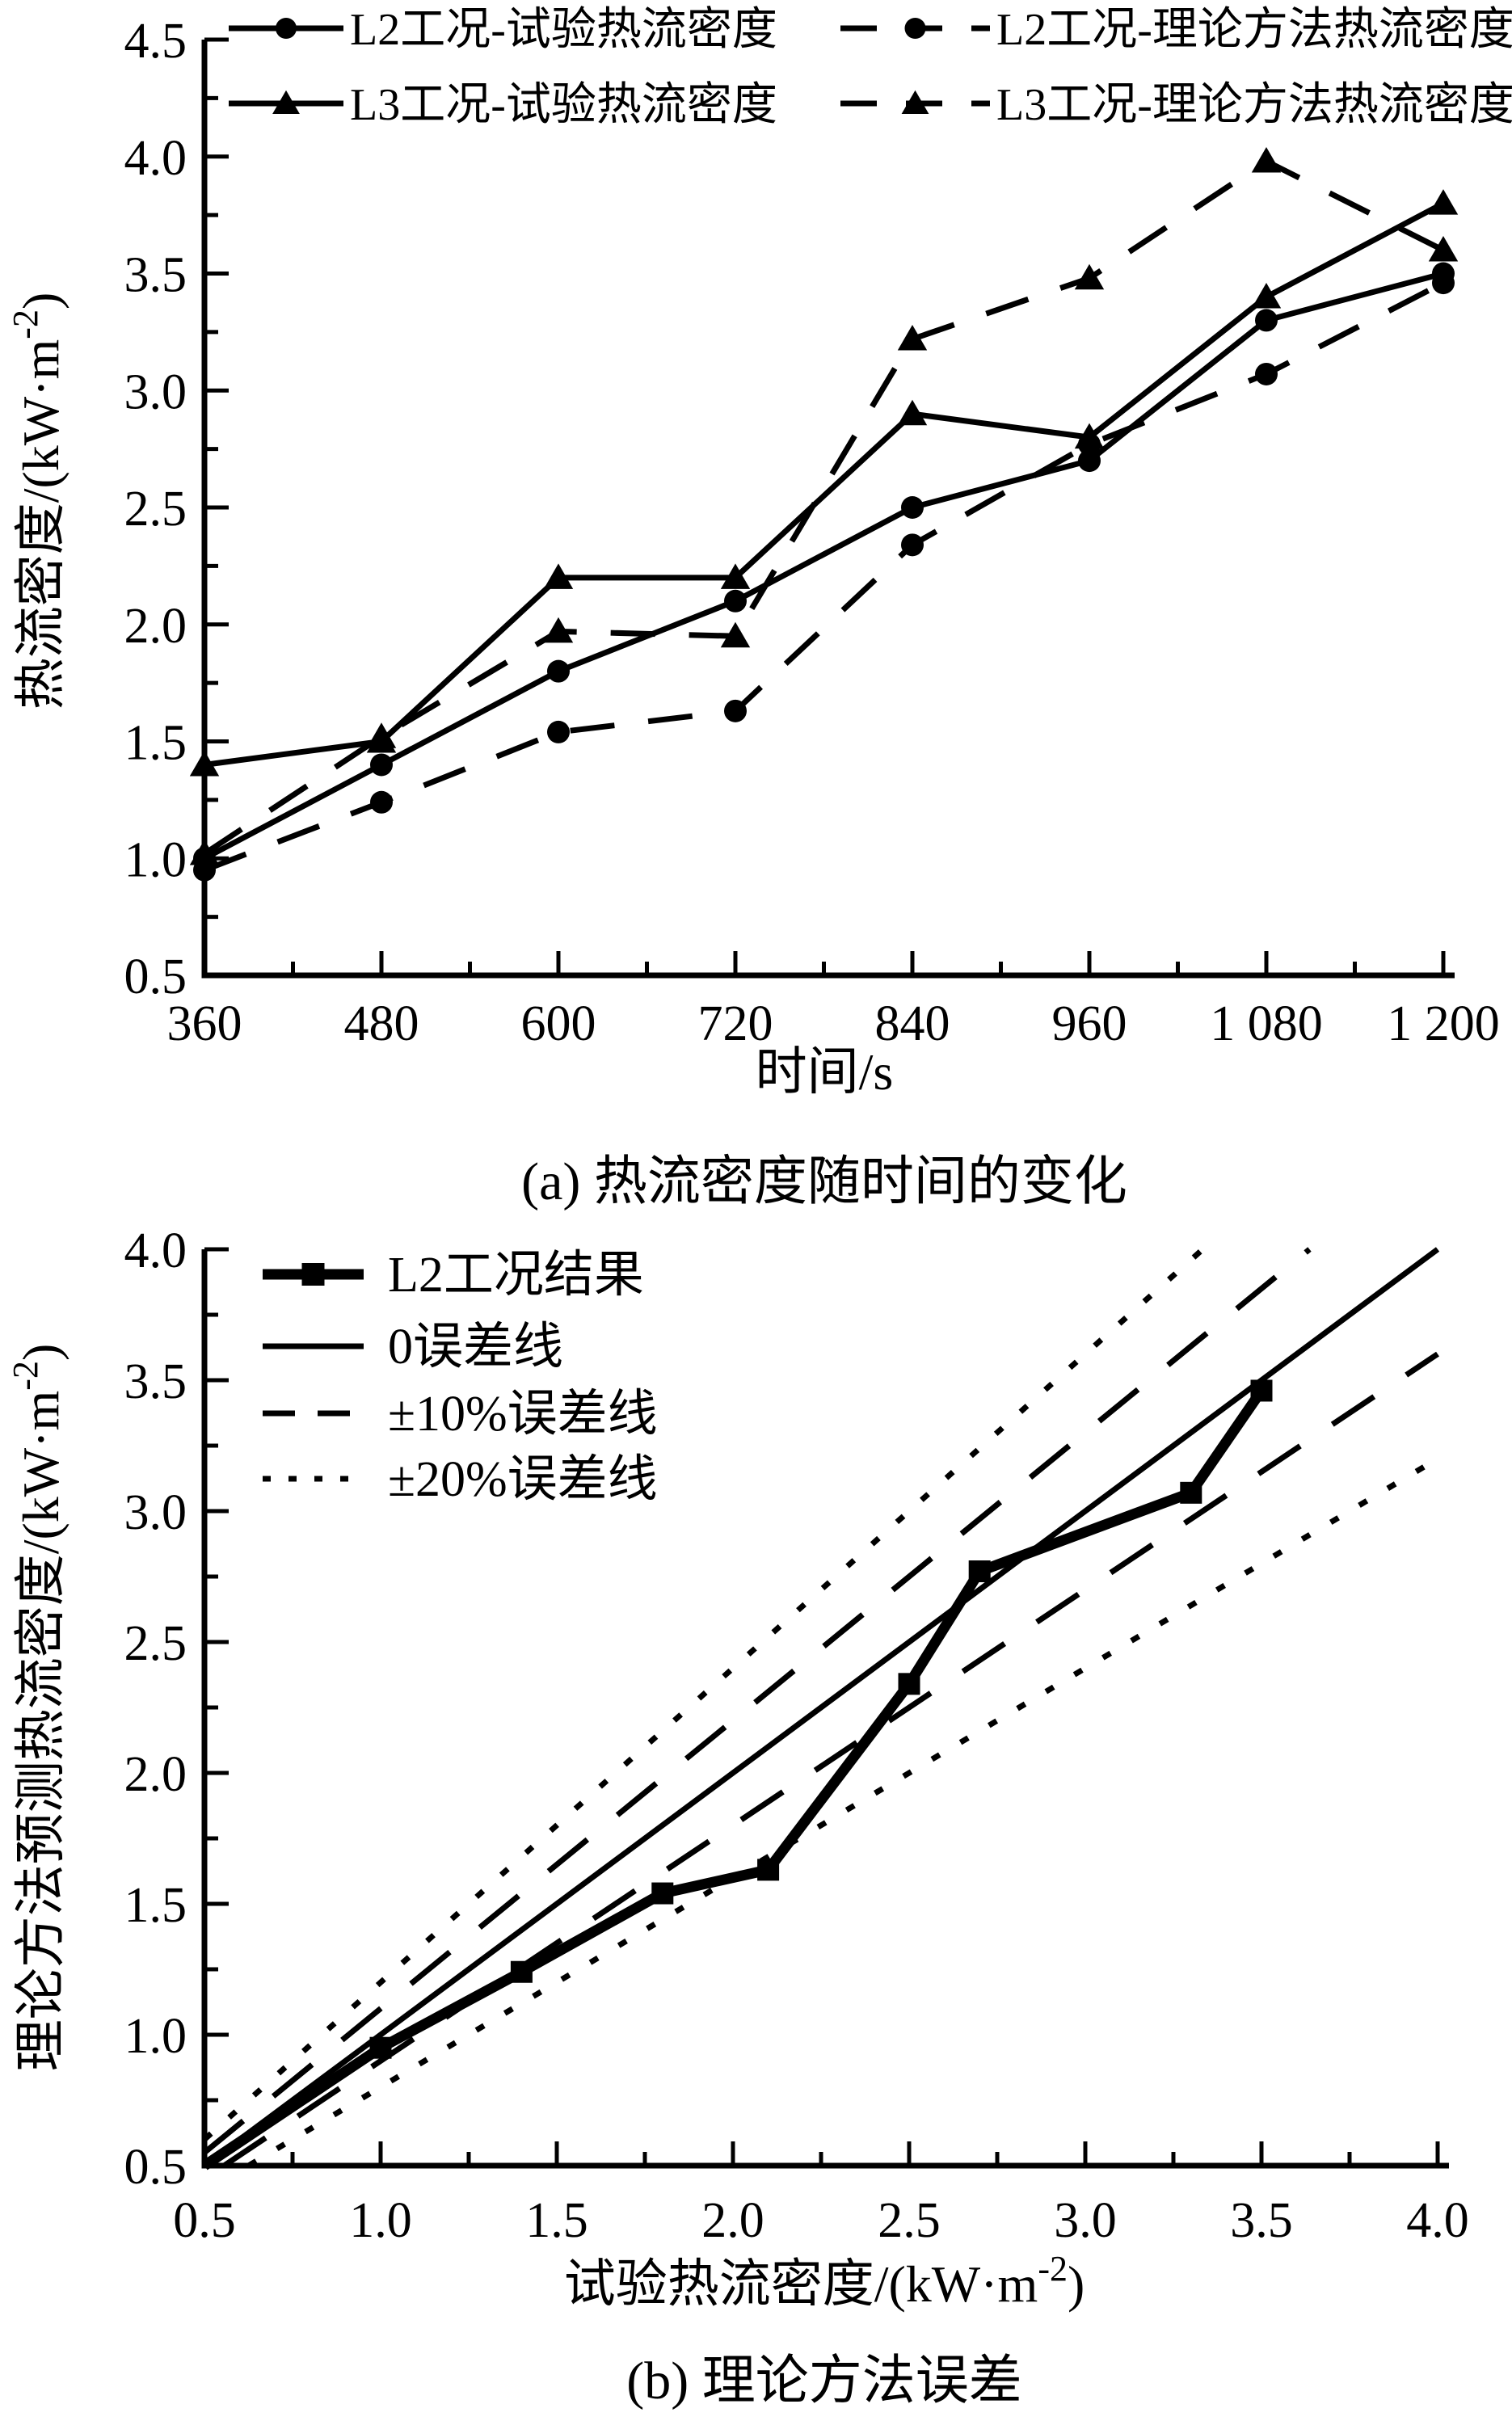  Describe the element at coordinates (556, 2220) in the screenshot. I see `x-tick-label: 1.5` at that location.